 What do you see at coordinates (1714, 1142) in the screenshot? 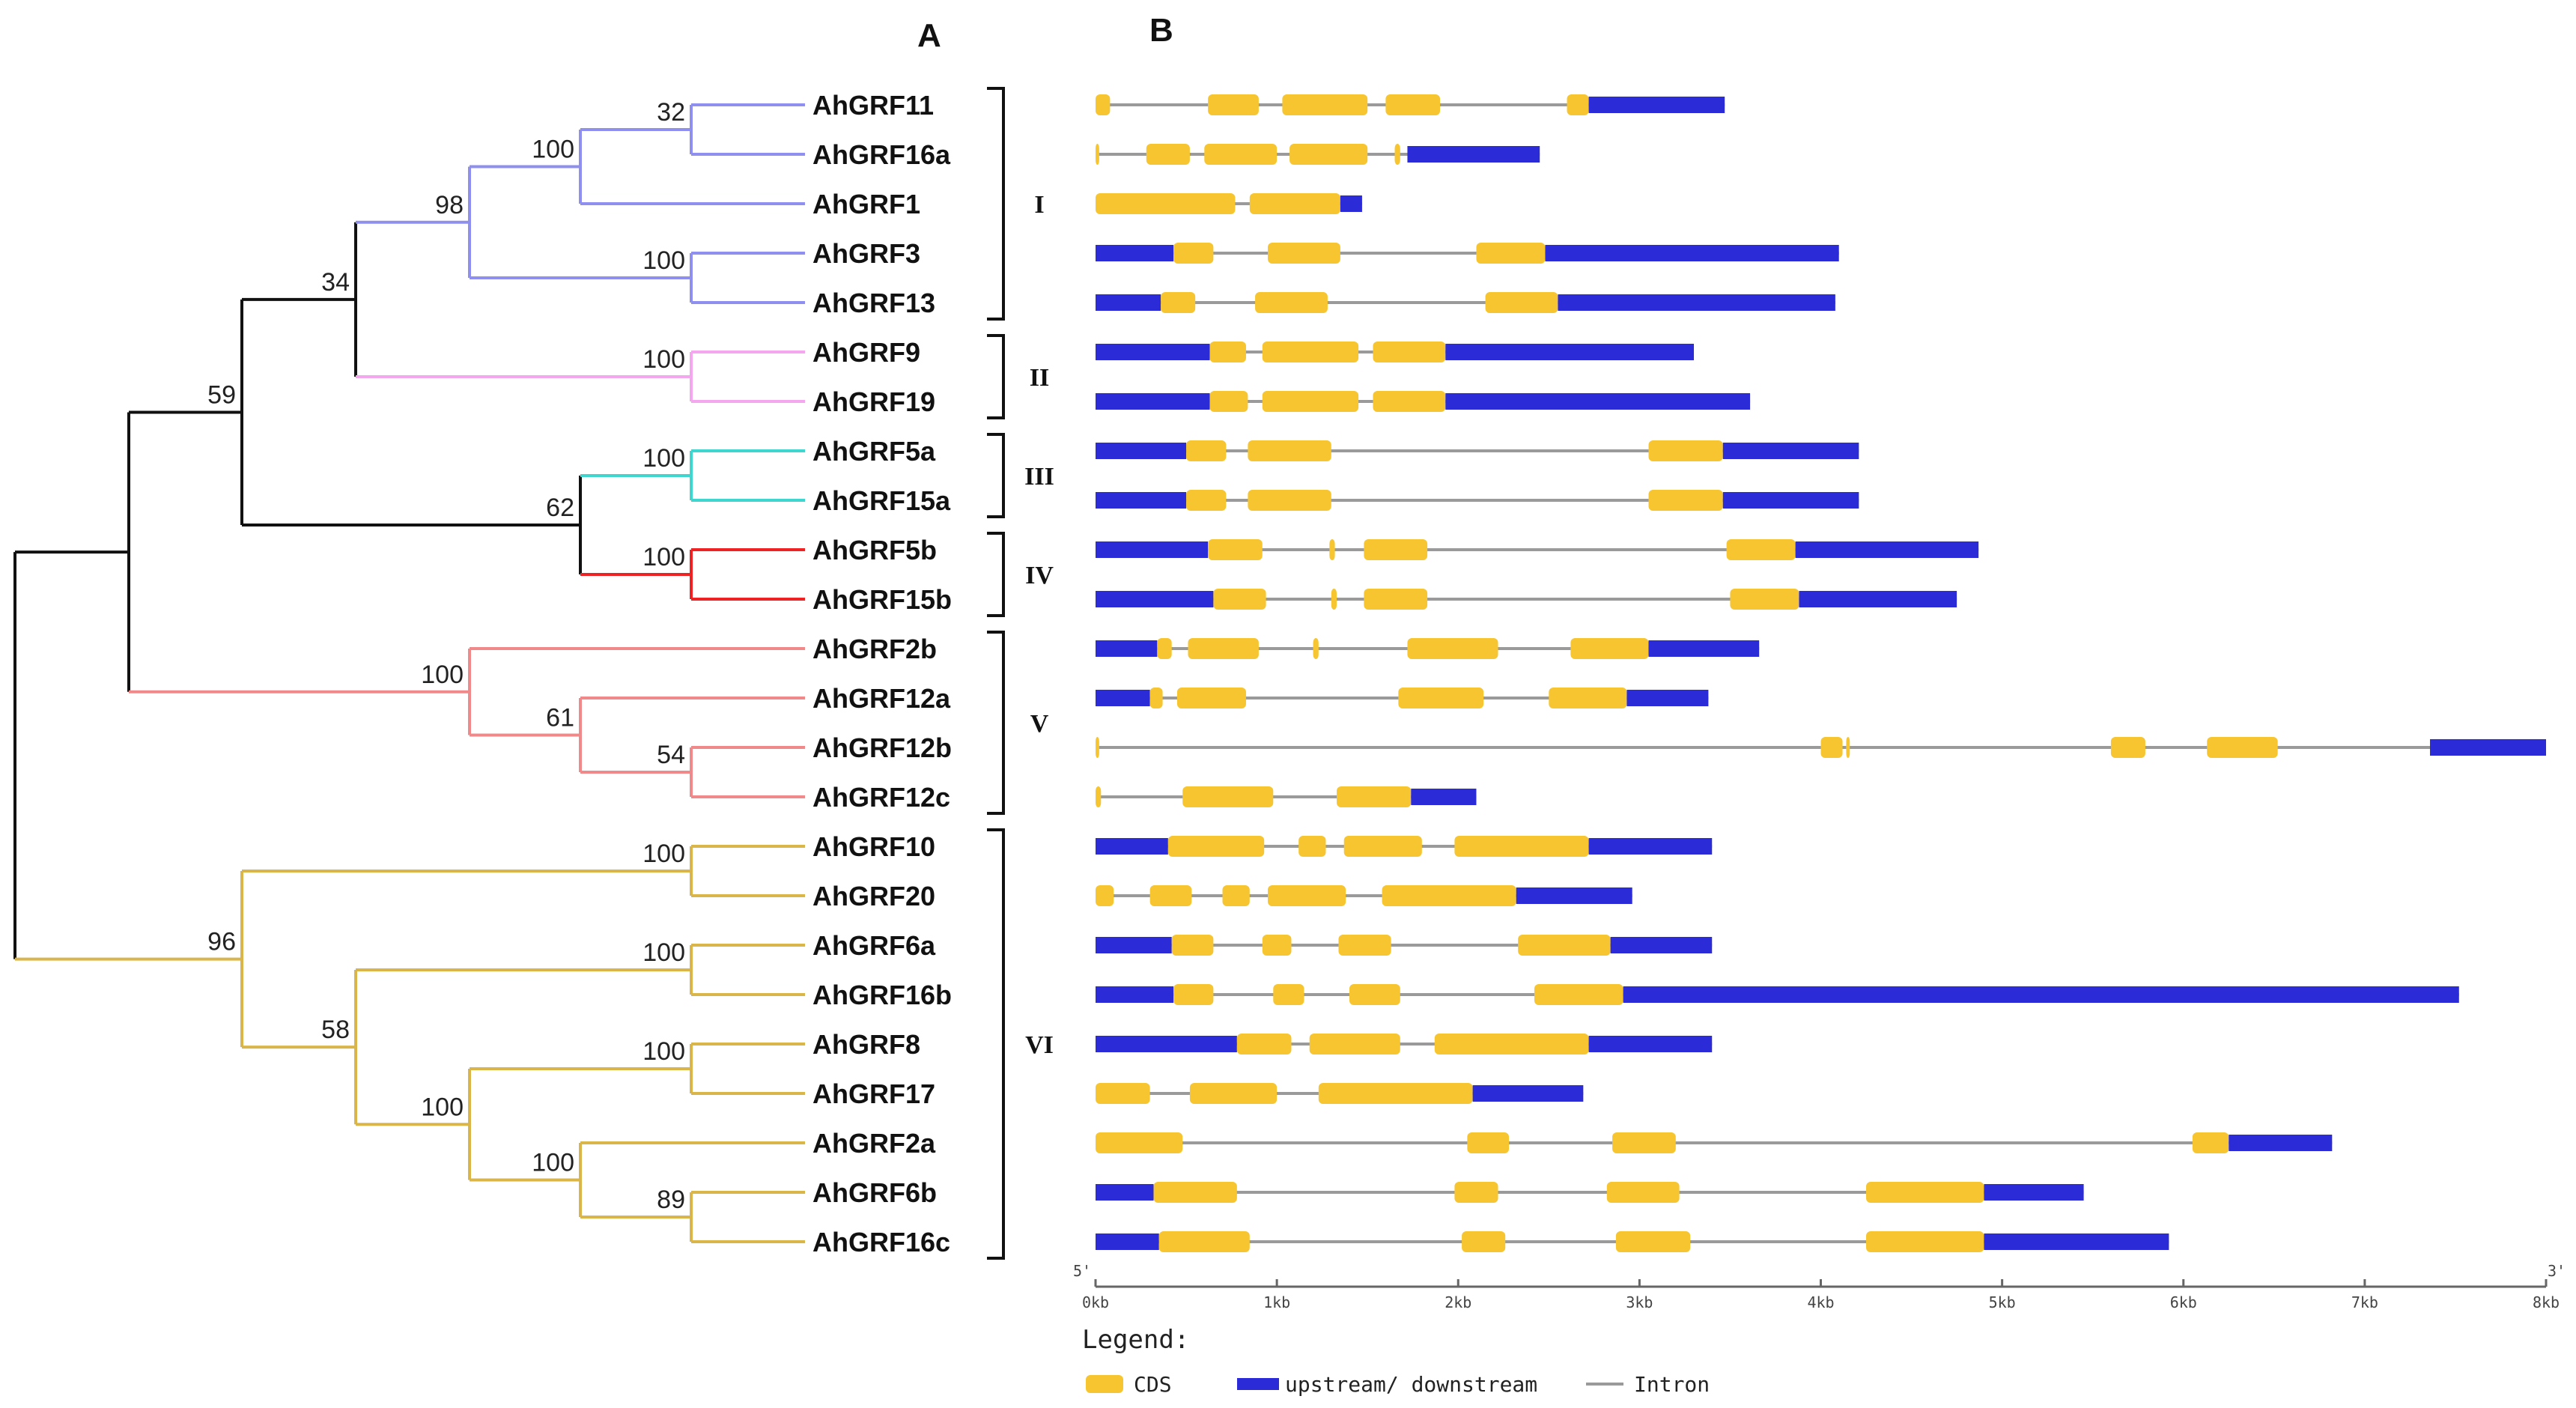
I see `structure-row-ahgrf2a` at bounding box center [1714, 1142].